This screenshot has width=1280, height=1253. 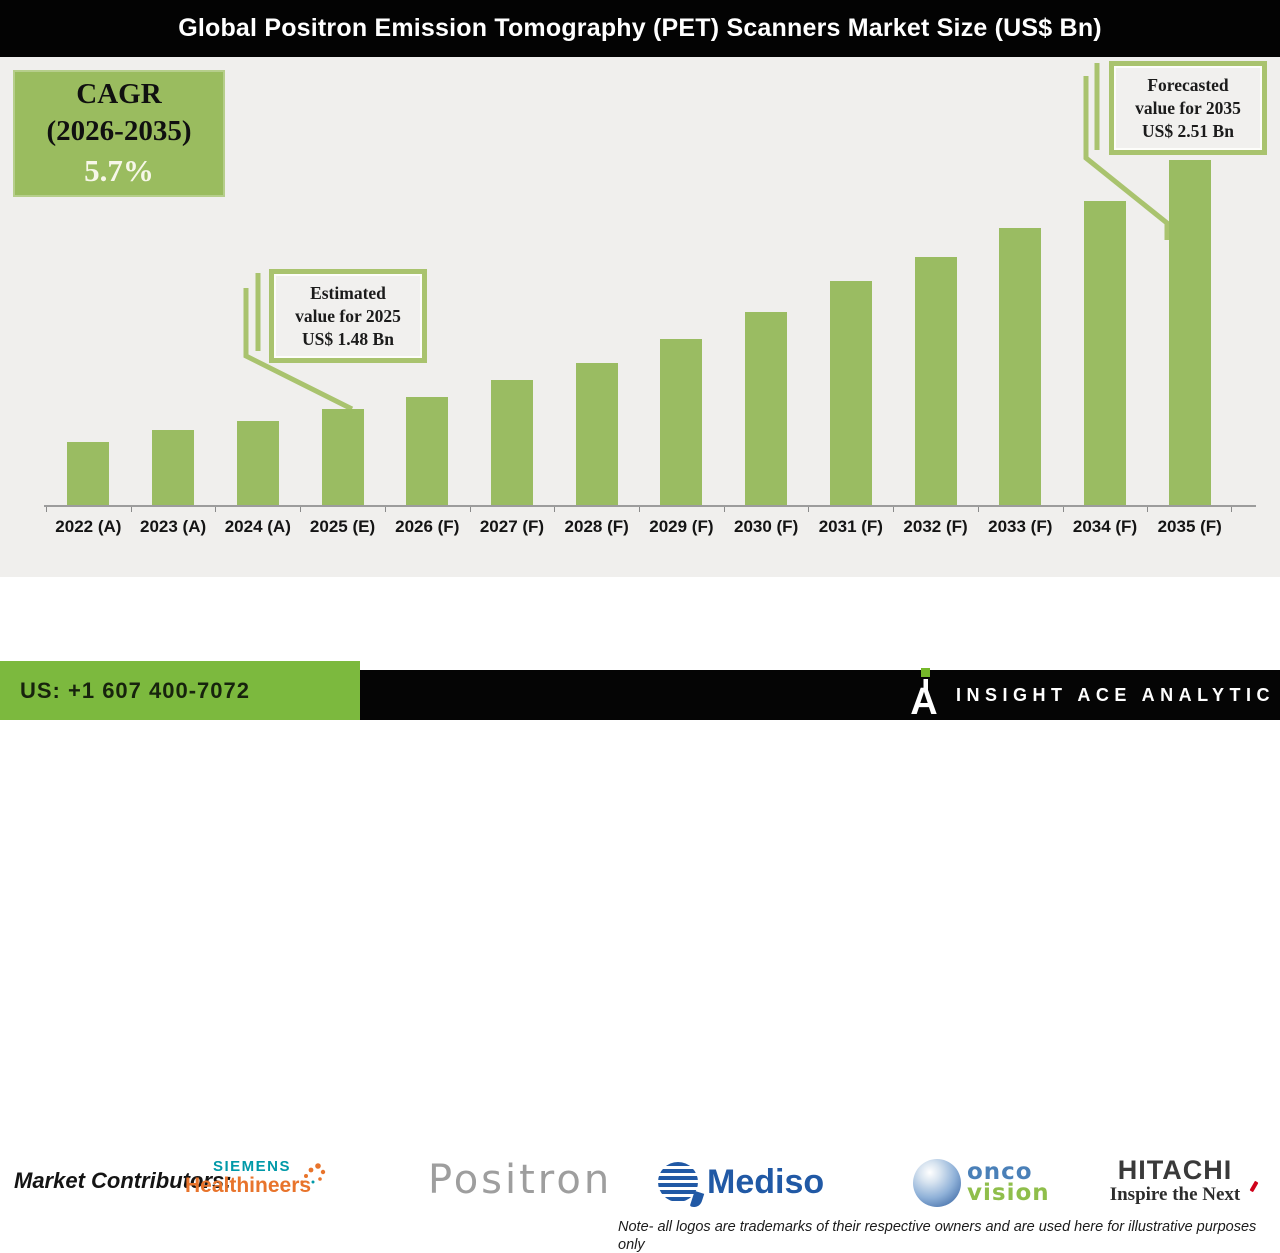 I want to click on bar-2025, so click(x=342, y=457).